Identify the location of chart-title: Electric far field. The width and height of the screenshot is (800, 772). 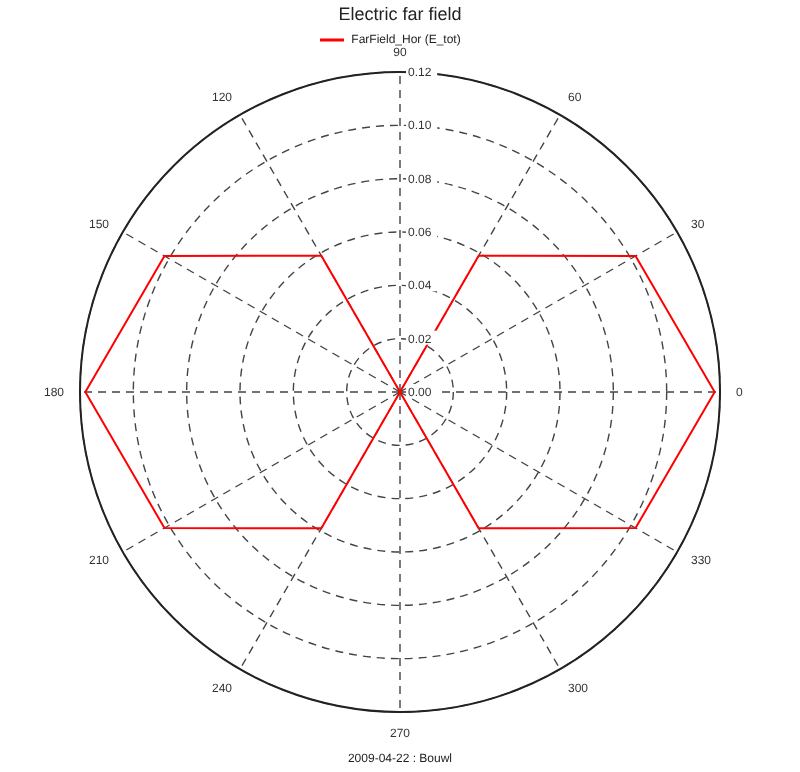
(400, 14).